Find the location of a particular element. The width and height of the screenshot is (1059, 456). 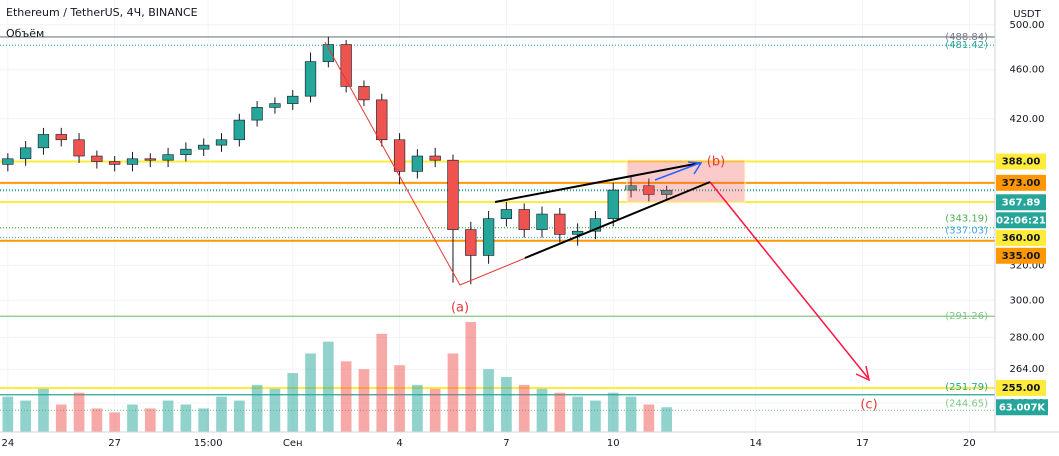

trend-line is located at coordinates (597, 182).